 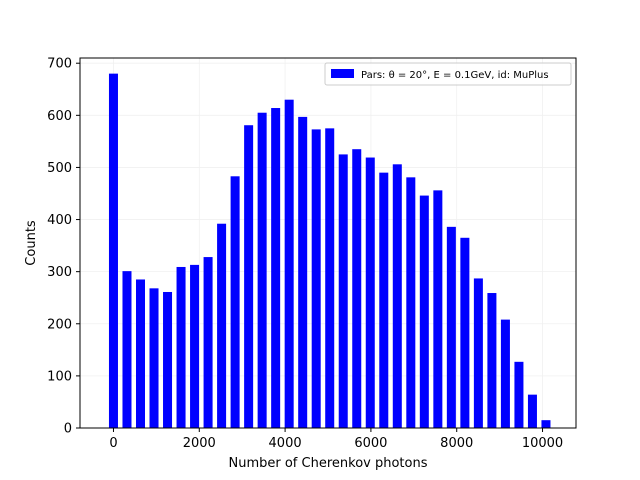 What do you see at coordinates (456, 443) in the screenshot?
I see `x-tick-label: 8000` at bounding box center [456, 443].